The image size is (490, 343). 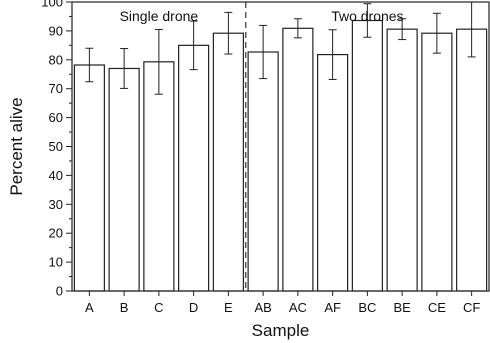 What do you see at coordinates (56, 30) in the screenshot?
I see `y-tick-label: 90` at bounding box center [56, 30].